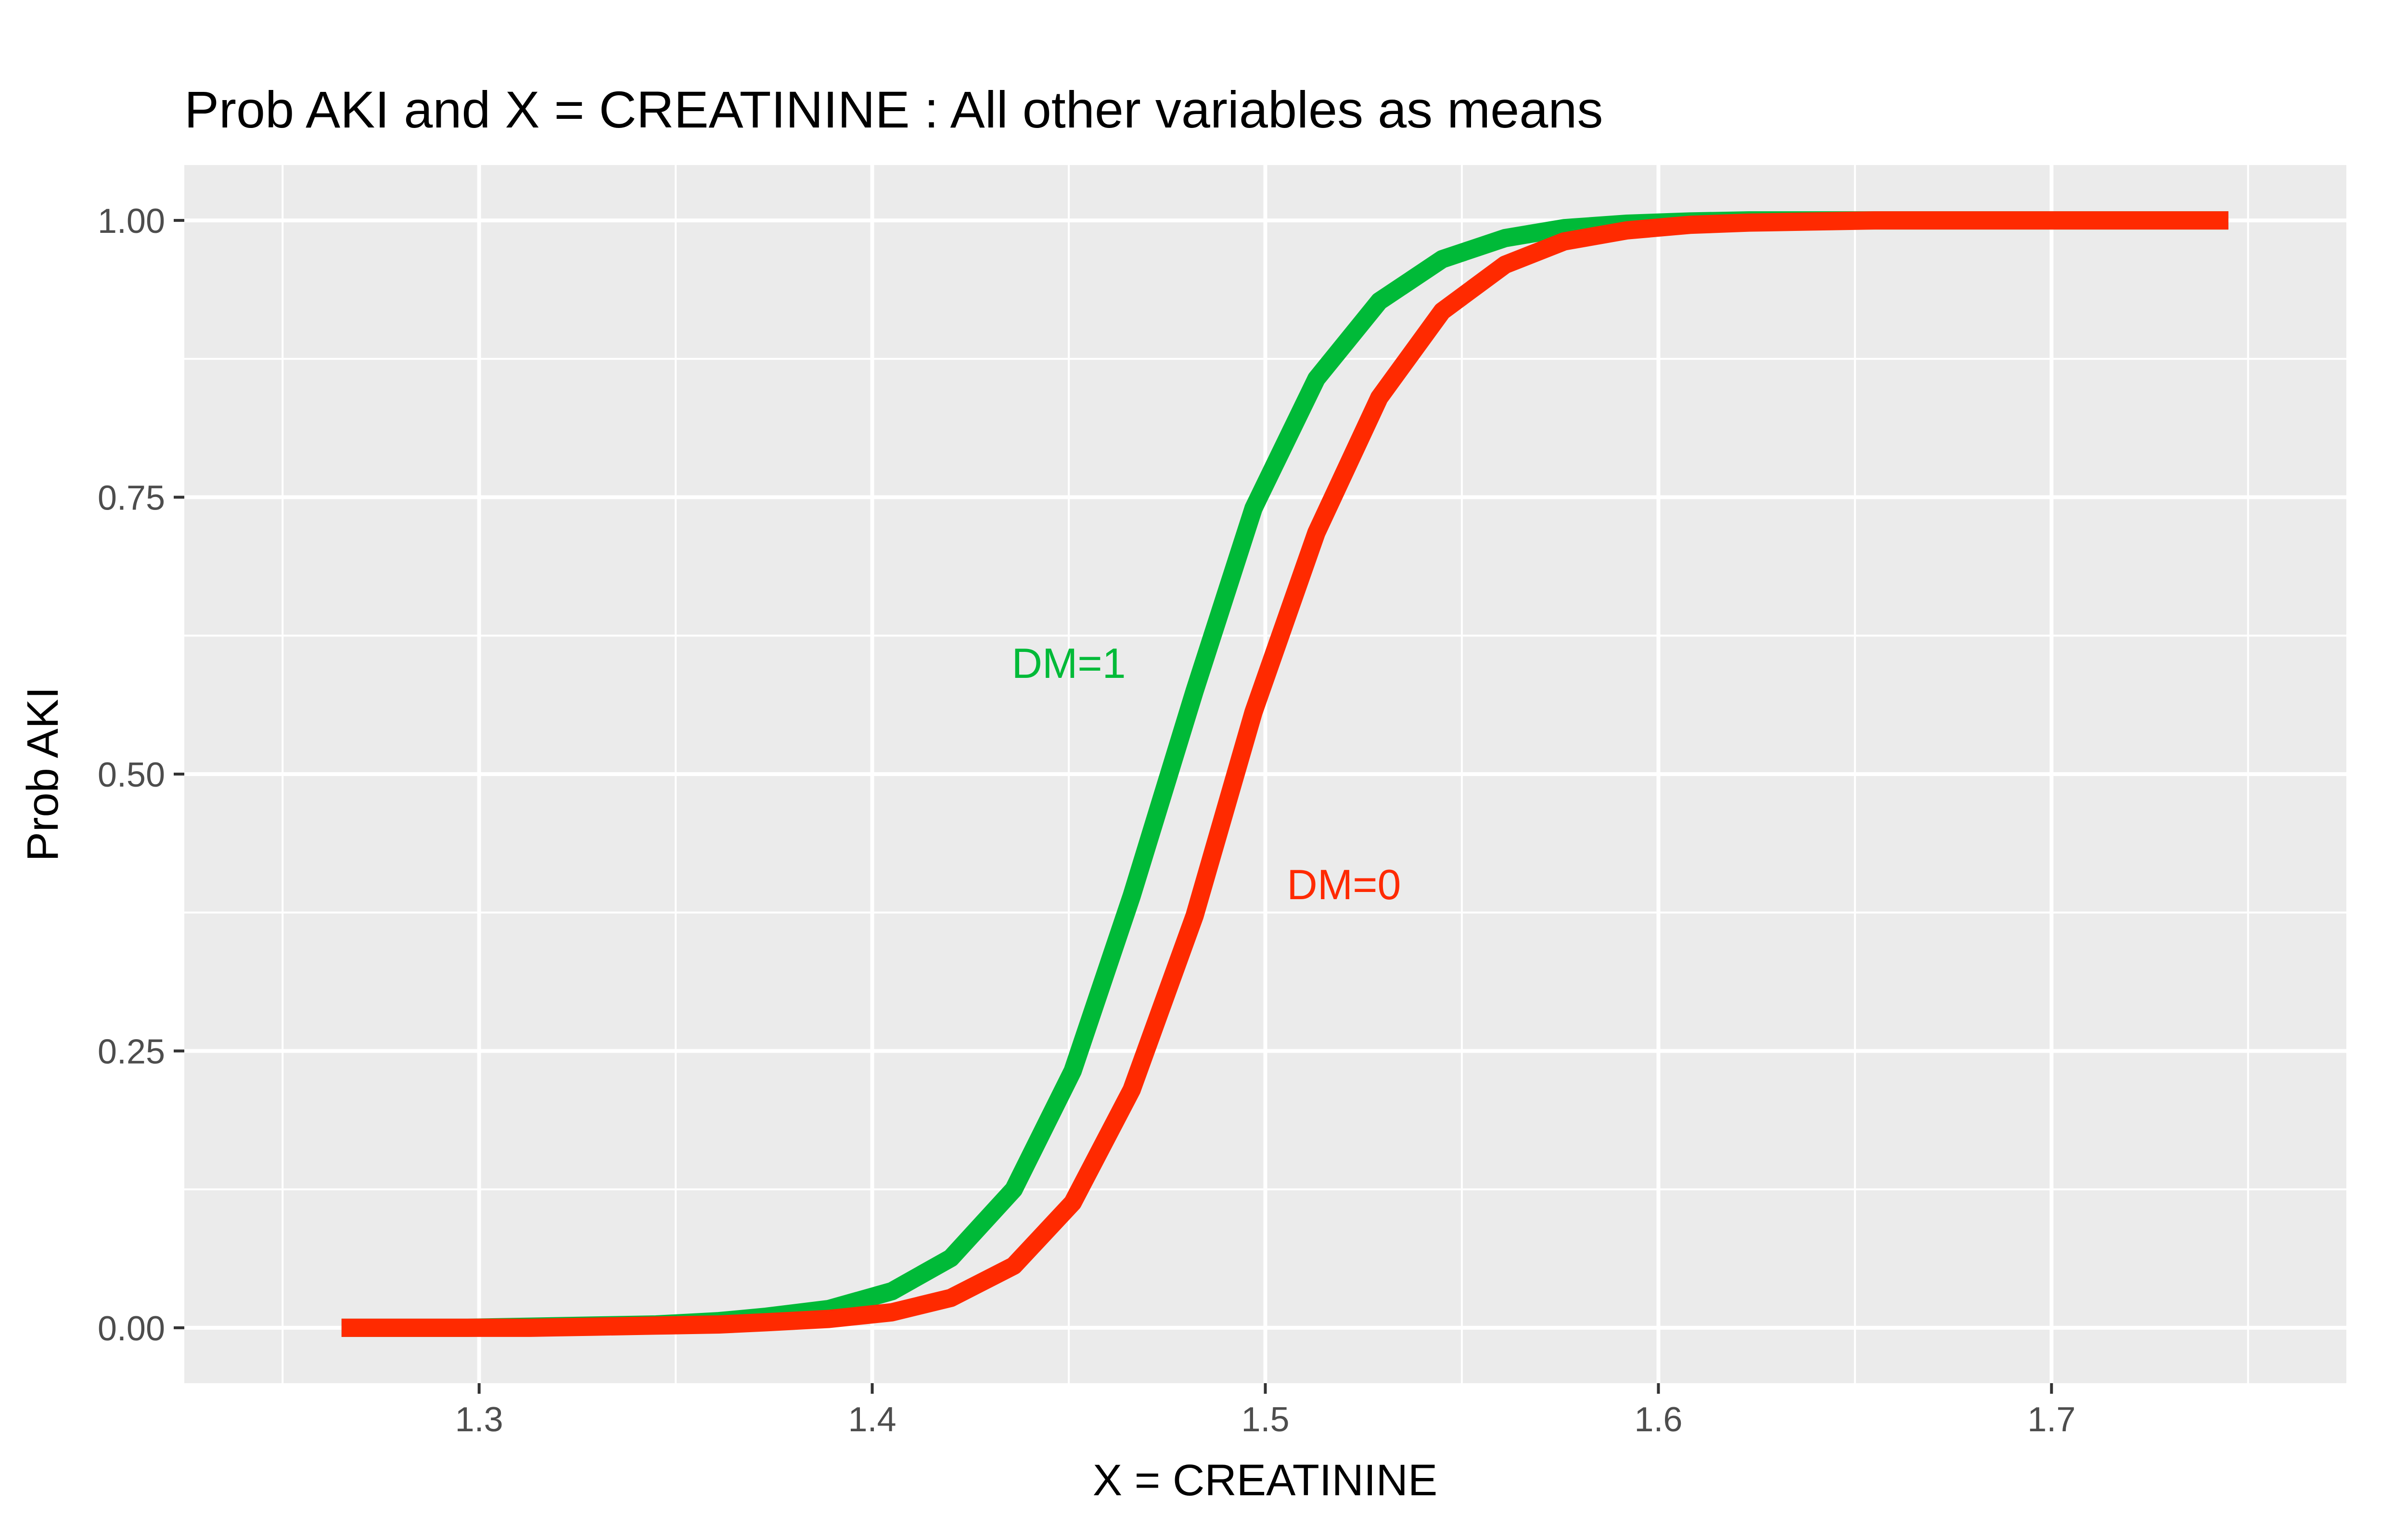 The height and width of the screenshot is (1540, 2406). I want to click on x-axis: 1.3 1.4 1.5 1.6 1.7, so click(1265, 1411).